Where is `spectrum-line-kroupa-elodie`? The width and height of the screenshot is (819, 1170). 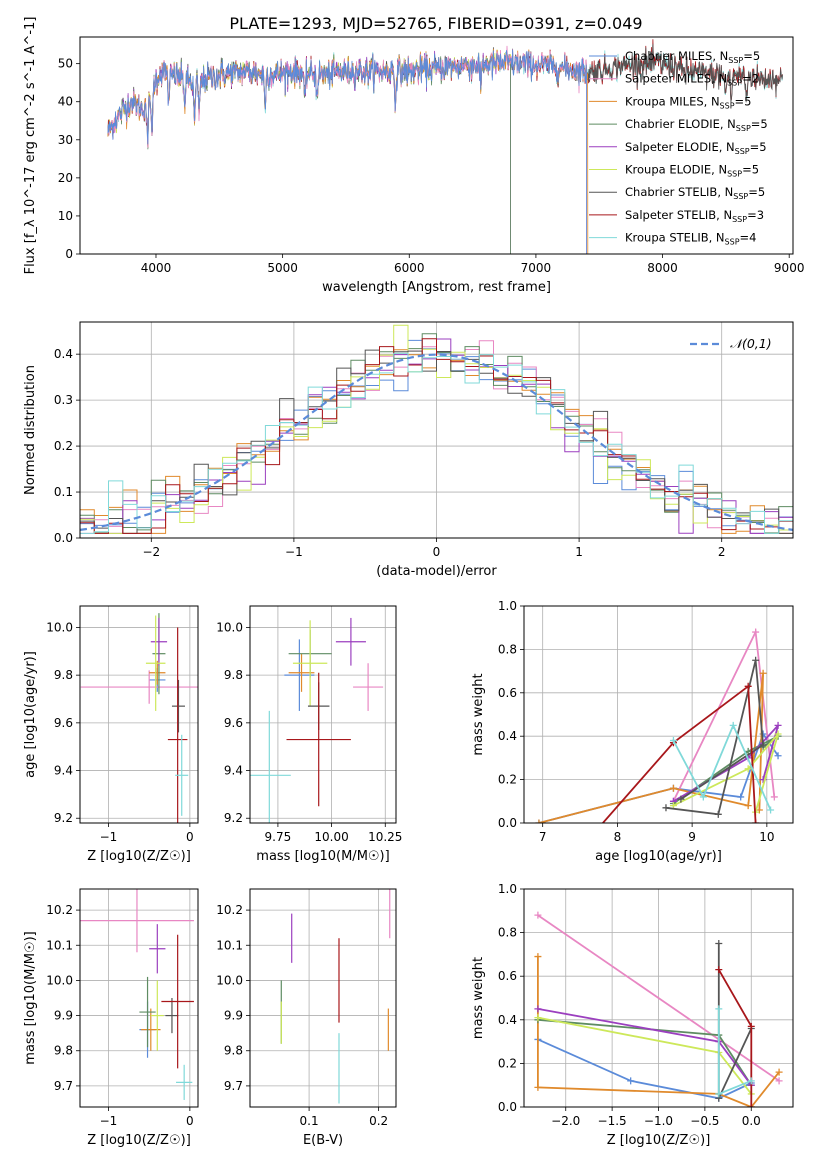
spectrum-line-kroupa-elodie is located at coordinates (309, 151).